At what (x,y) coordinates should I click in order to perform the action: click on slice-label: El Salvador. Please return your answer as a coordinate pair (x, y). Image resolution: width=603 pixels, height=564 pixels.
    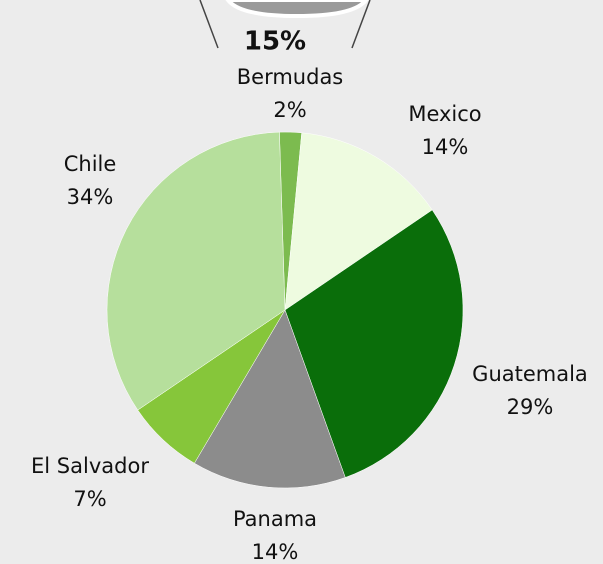
    Looking at the image, I should click on (90, 466).